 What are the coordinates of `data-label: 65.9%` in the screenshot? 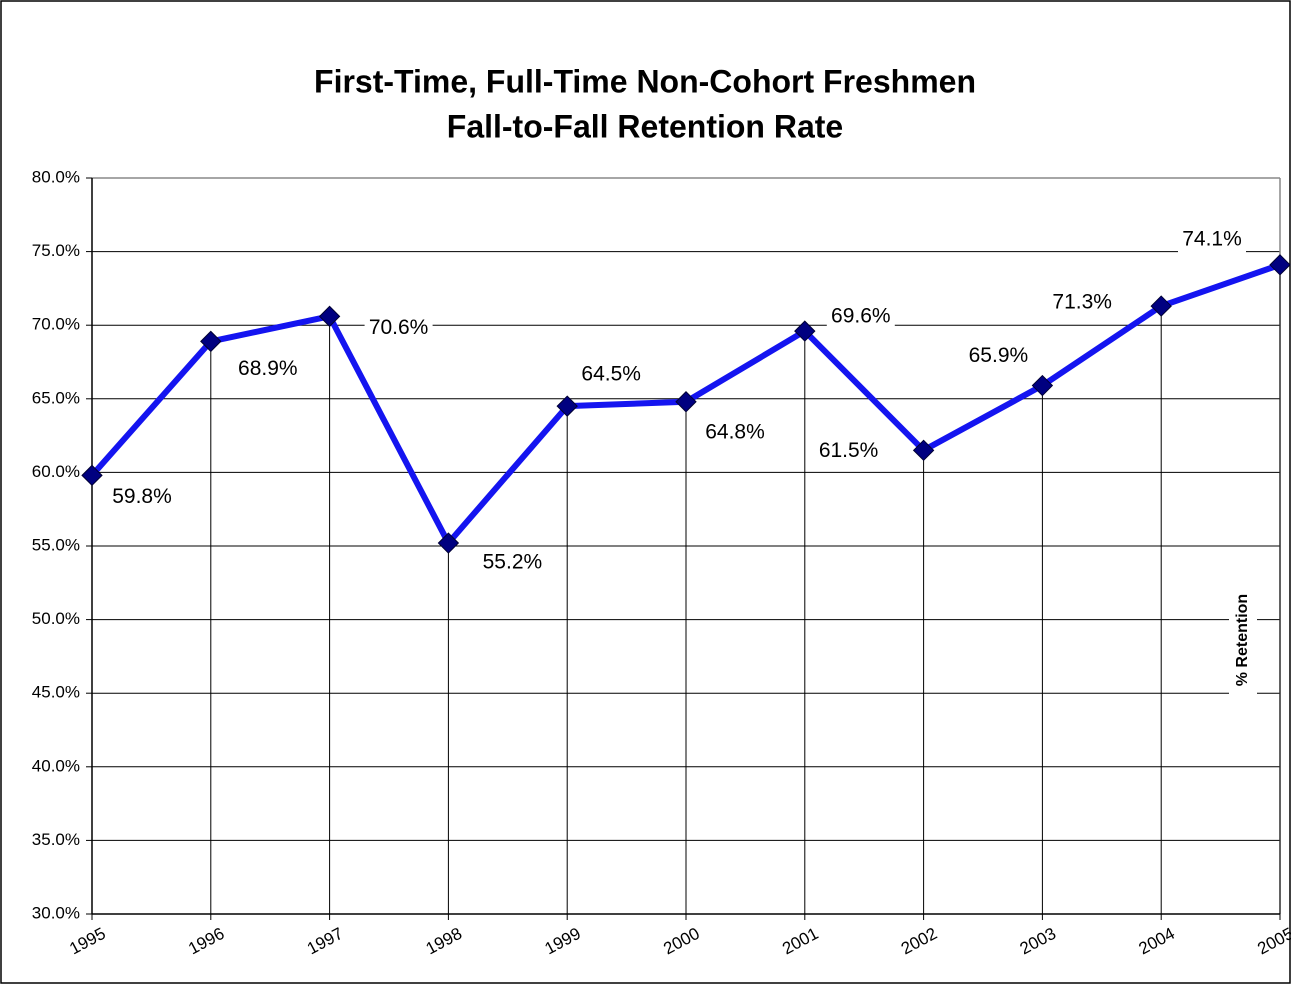 It's located at (999, 355).